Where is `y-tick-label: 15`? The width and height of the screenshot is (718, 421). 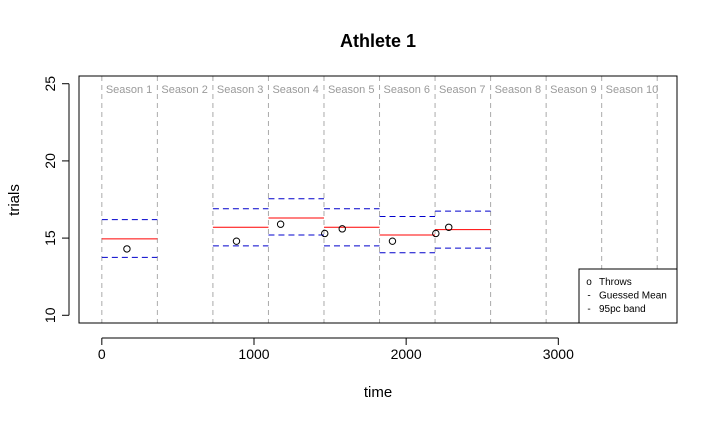 y-tick-label: 15 is located at coordinates (50, 238).